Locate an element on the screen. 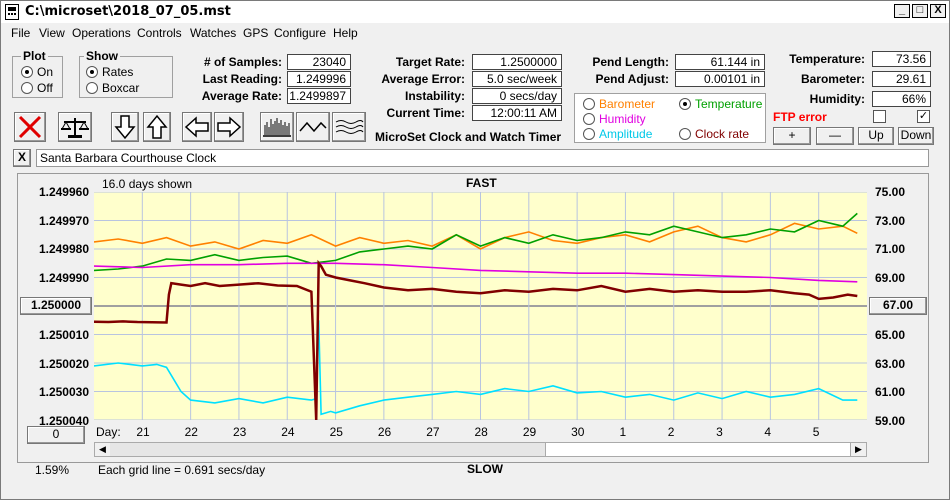 The height and width of the screenshot is (500, 950). left-tick: 1.249970 is located at coordinates (63, 221).